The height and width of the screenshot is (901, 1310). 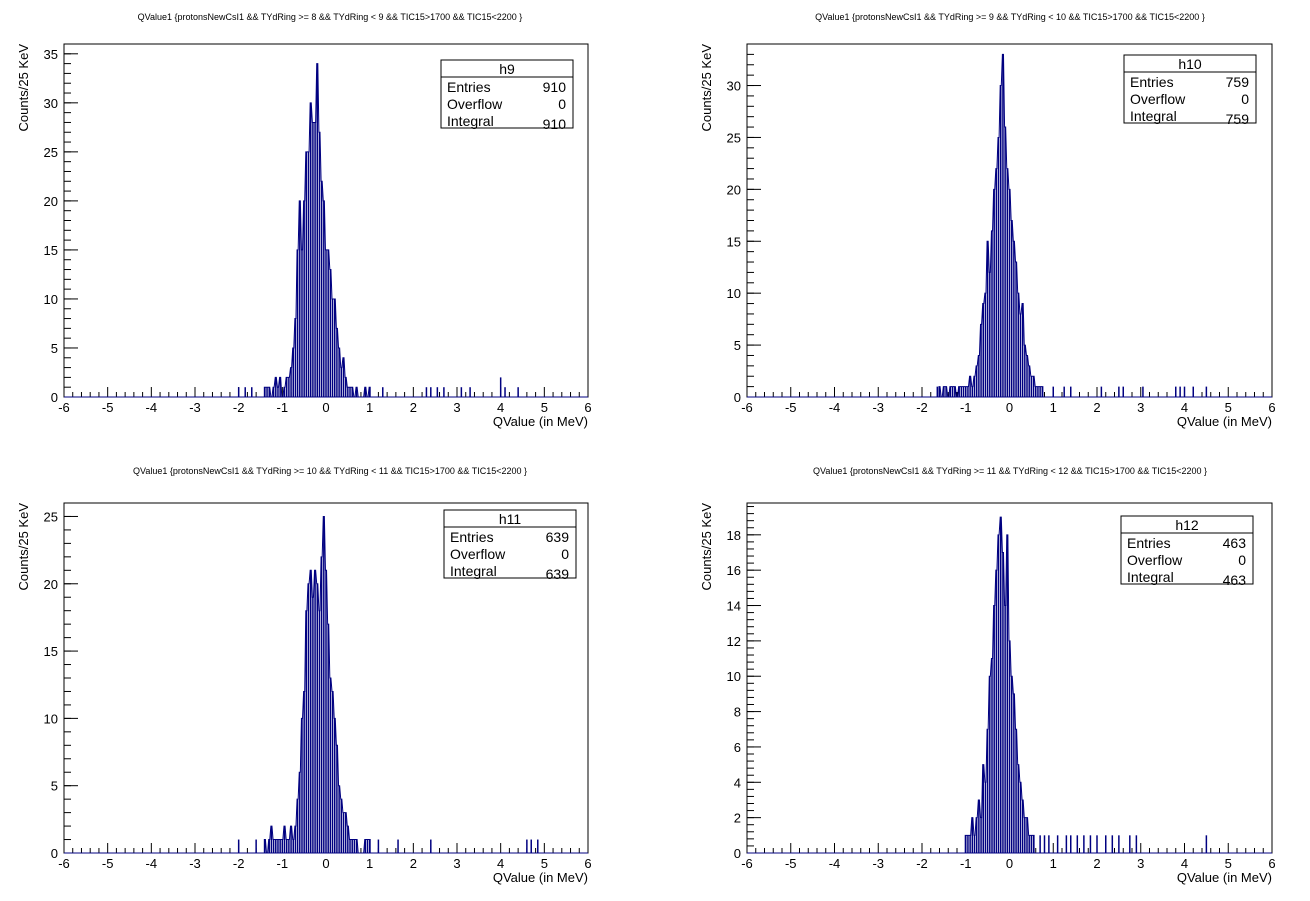 What do you see at coordinates (737, 712) in the screenshot?
I see `y-tick-label: 8` at bounding box center [737, 712].